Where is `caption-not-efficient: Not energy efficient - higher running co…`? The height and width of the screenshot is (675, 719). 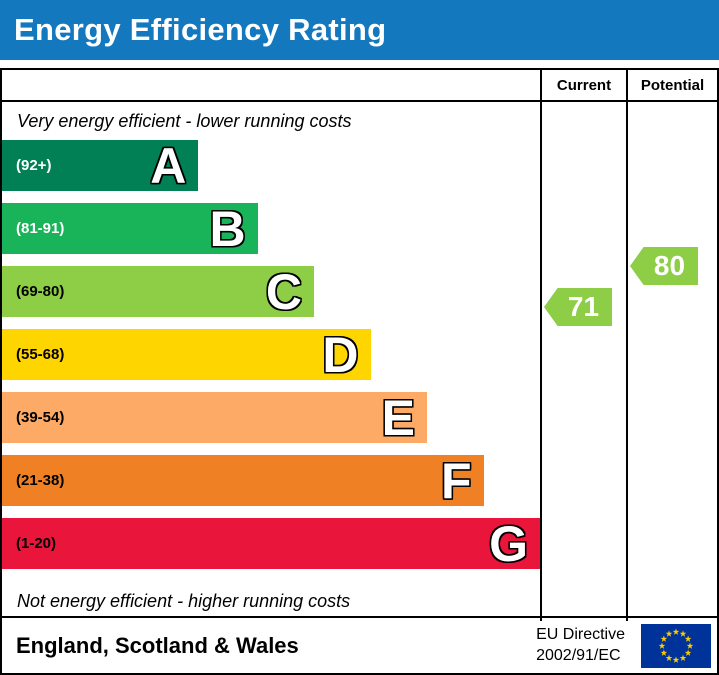 caption-not-efficient: Not energy efficient - higher running co… is located at coordinates (184, 600).